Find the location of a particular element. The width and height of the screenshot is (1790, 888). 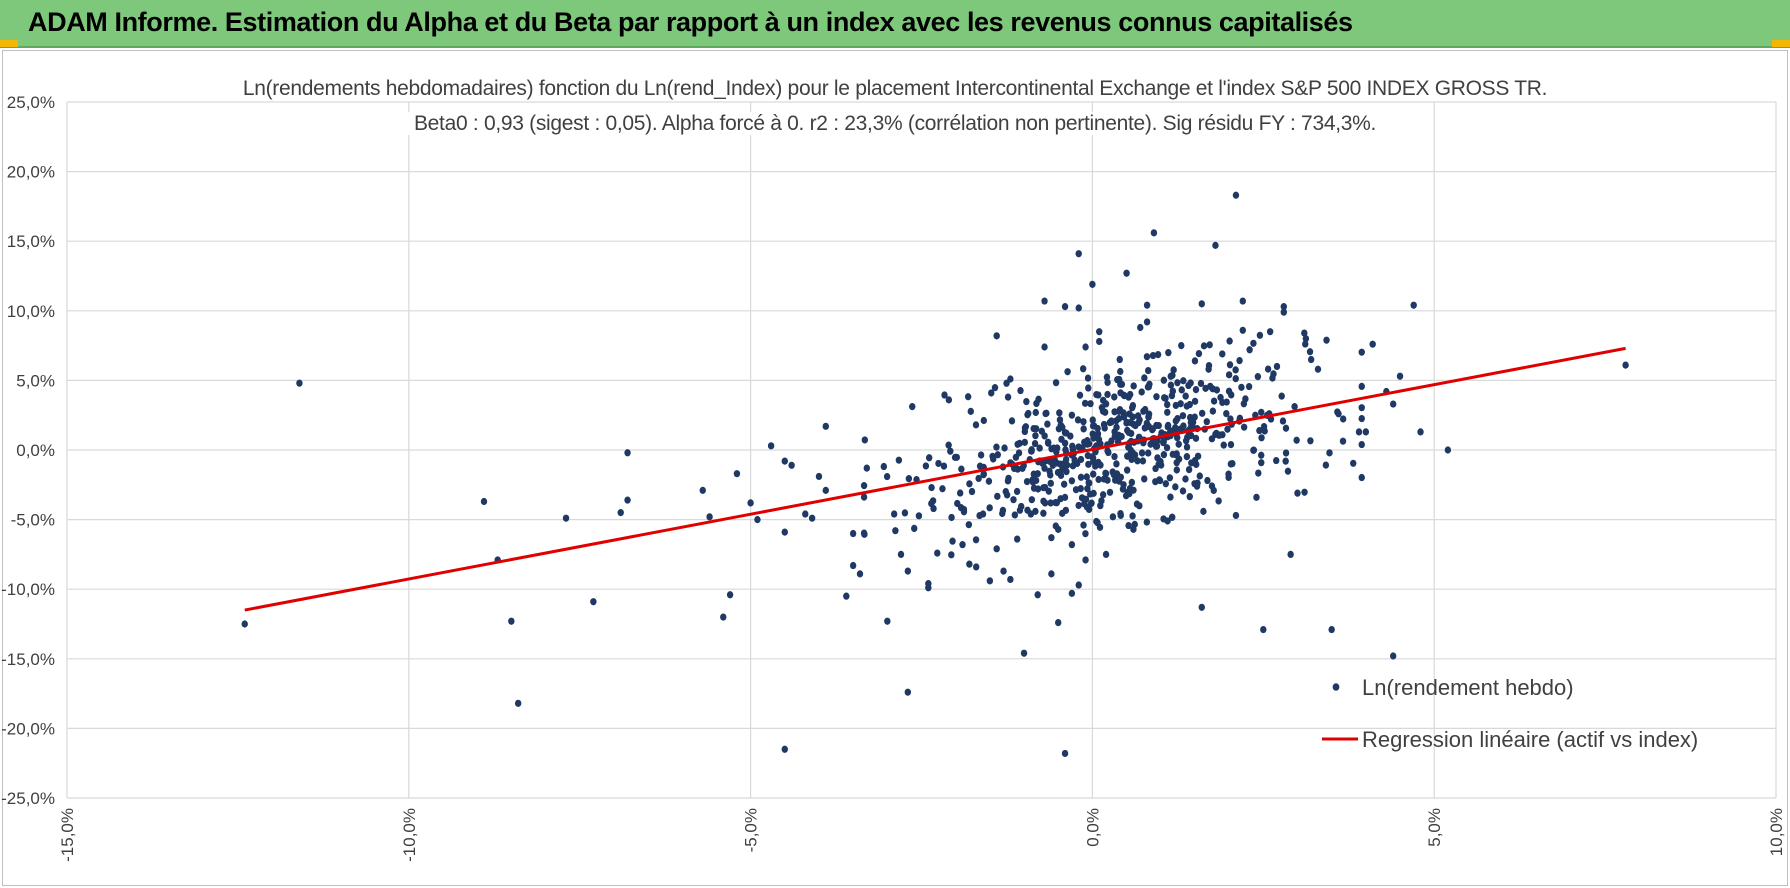

y-tick-label: -25,0% is located at coordinates (28, 798).